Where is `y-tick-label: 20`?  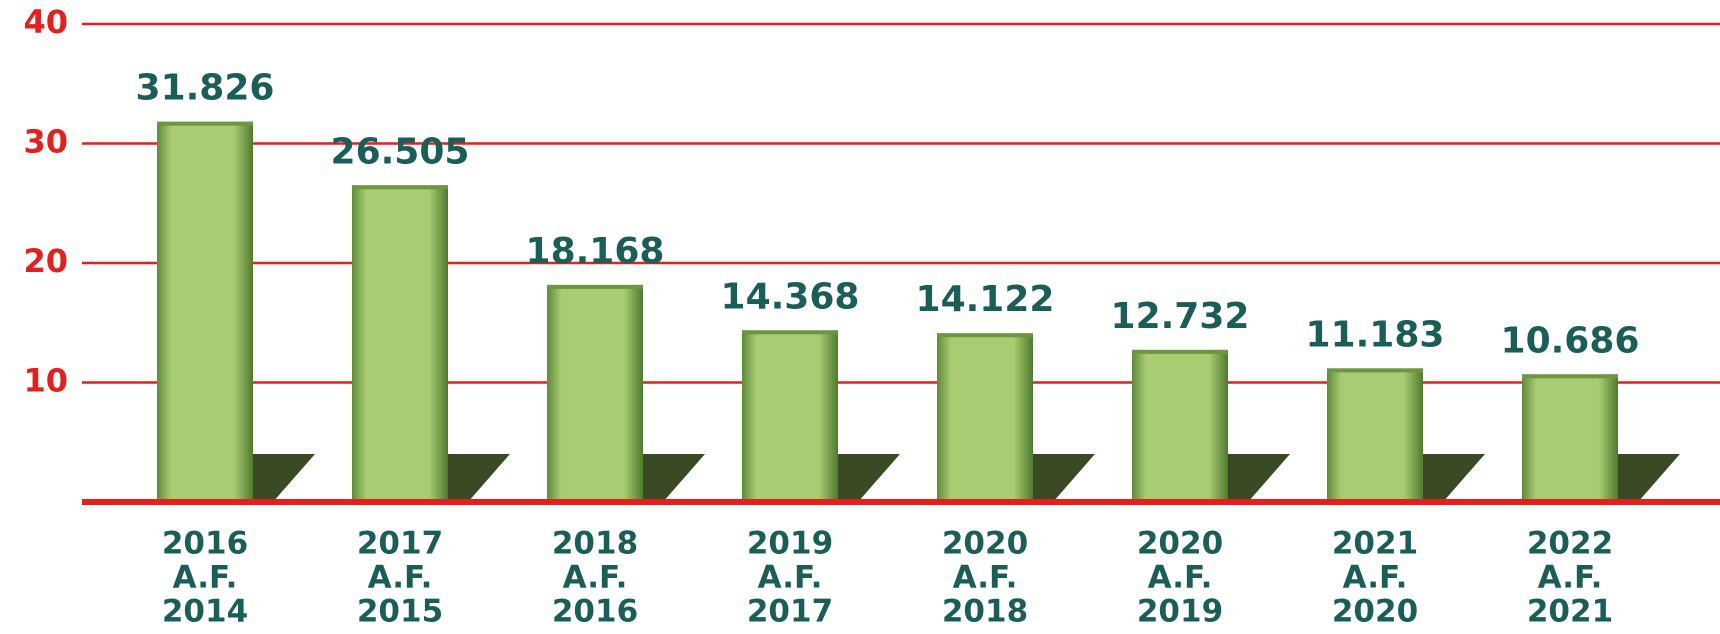
y-tick-label: 20 is located at coordinates (45, 261).